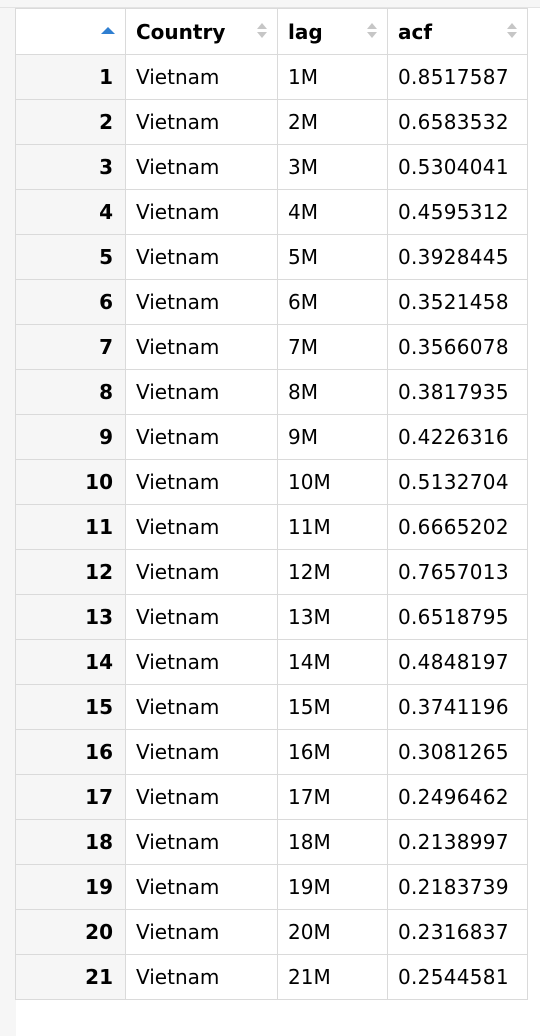  Describe the element at coordinates (70, 617) in the screenshot. I see `row-index: 13` at that location.